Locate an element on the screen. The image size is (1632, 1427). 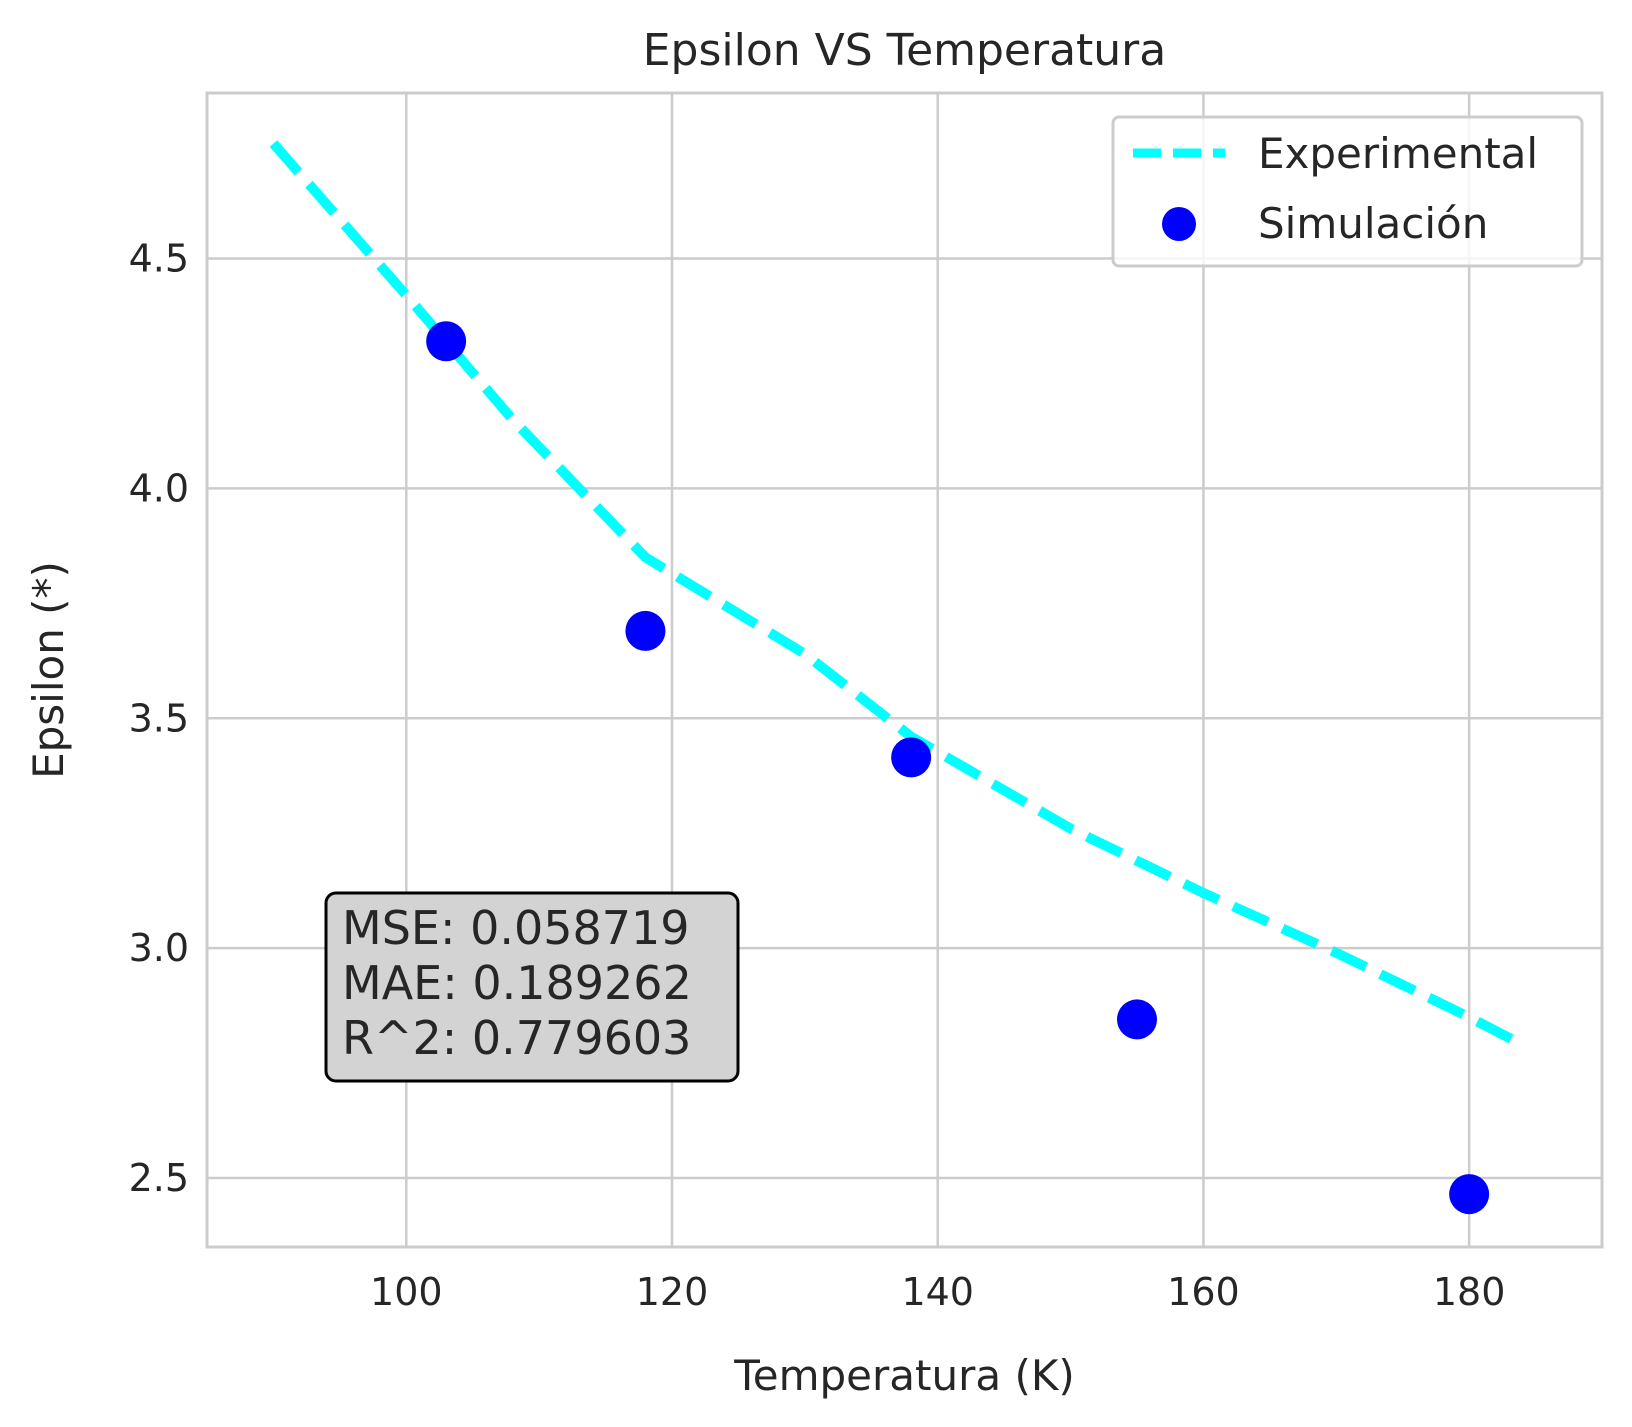
legend-box is located at coordinates (1347, 191).